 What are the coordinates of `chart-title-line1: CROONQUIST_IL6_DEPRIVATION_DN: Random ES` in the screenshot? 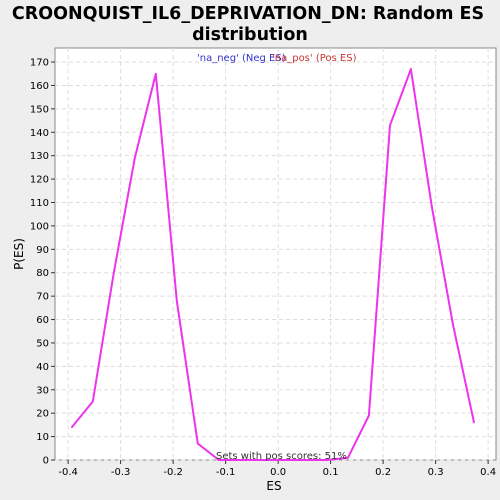 It's located at (248, 14).